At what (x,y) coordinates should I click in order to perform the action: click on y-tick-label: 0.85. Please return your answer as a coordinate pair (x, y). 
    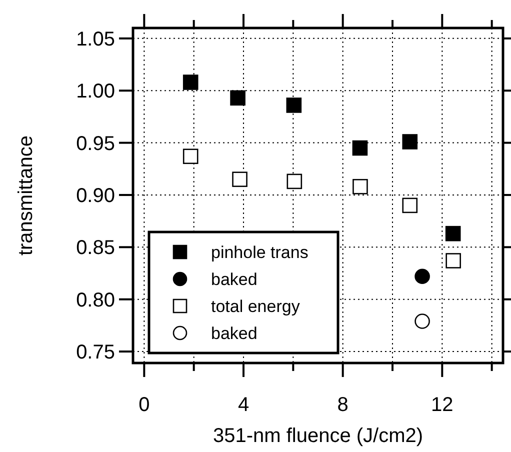
    Looking at the image, I should click on (95, 248).